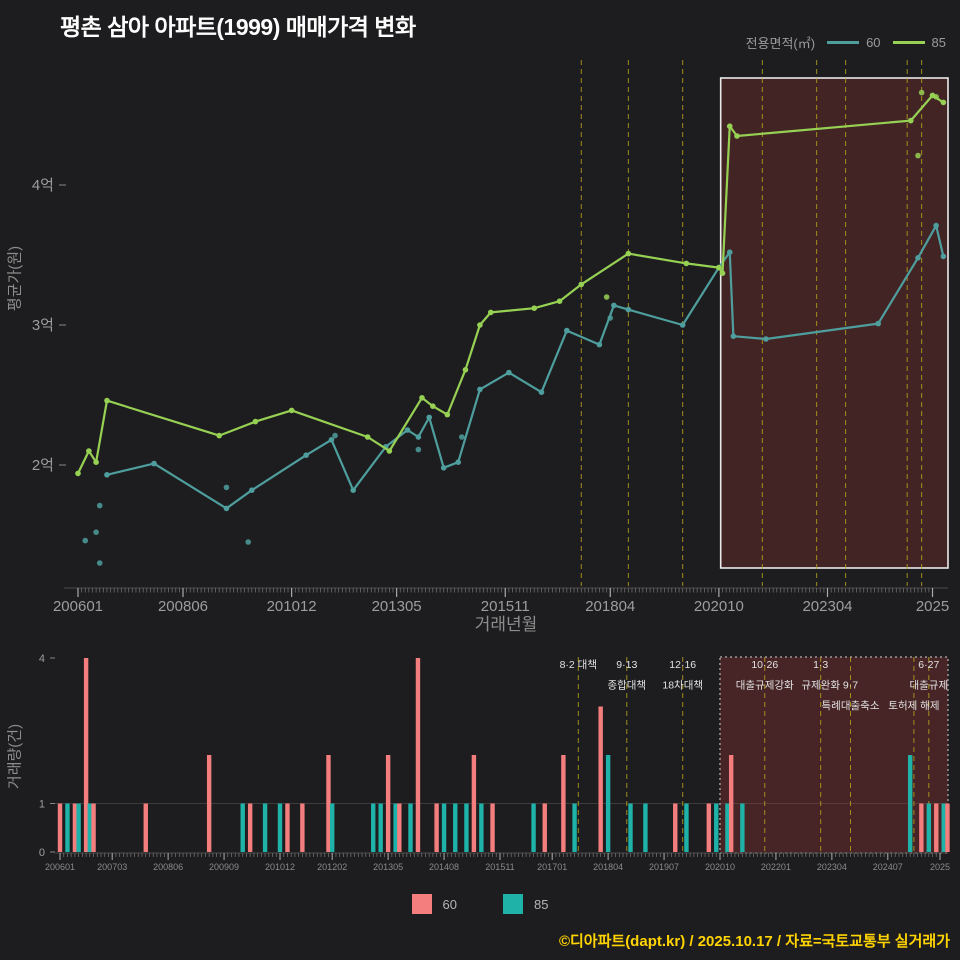 This screenshot has width=960, height=960. I want to click on event-label-2: 12·16, so click(682, 665).